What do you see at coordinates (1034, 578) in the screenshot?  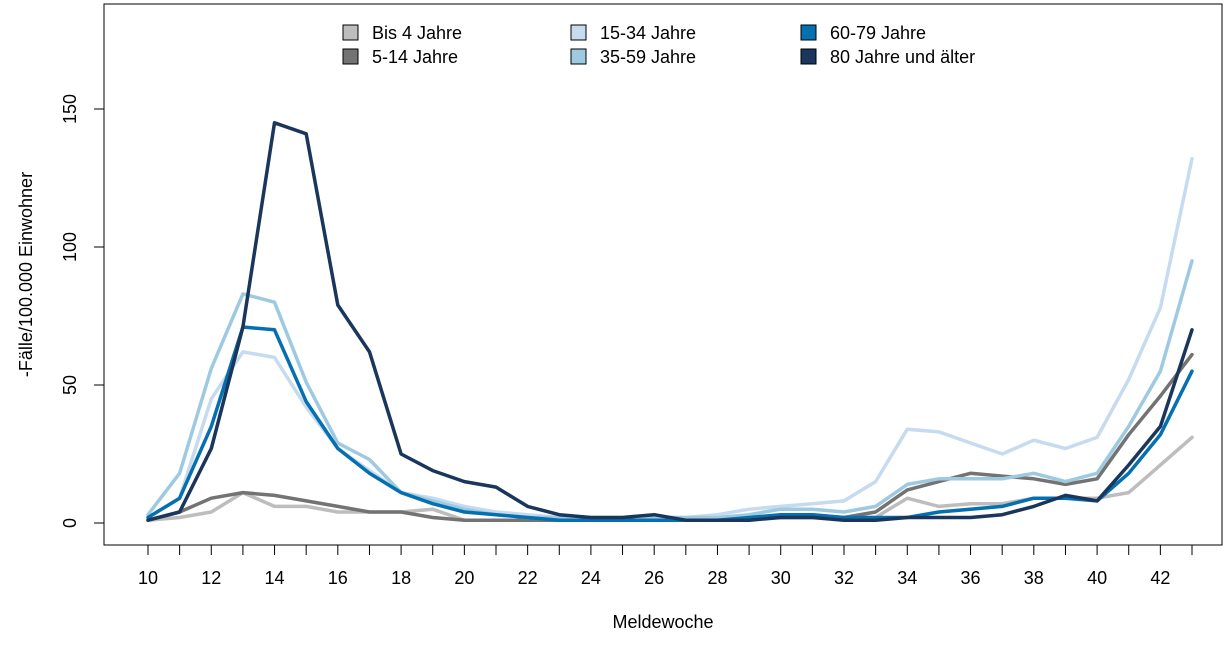 I see `x-tick-label: 38` at bounding box center [1034, 578].